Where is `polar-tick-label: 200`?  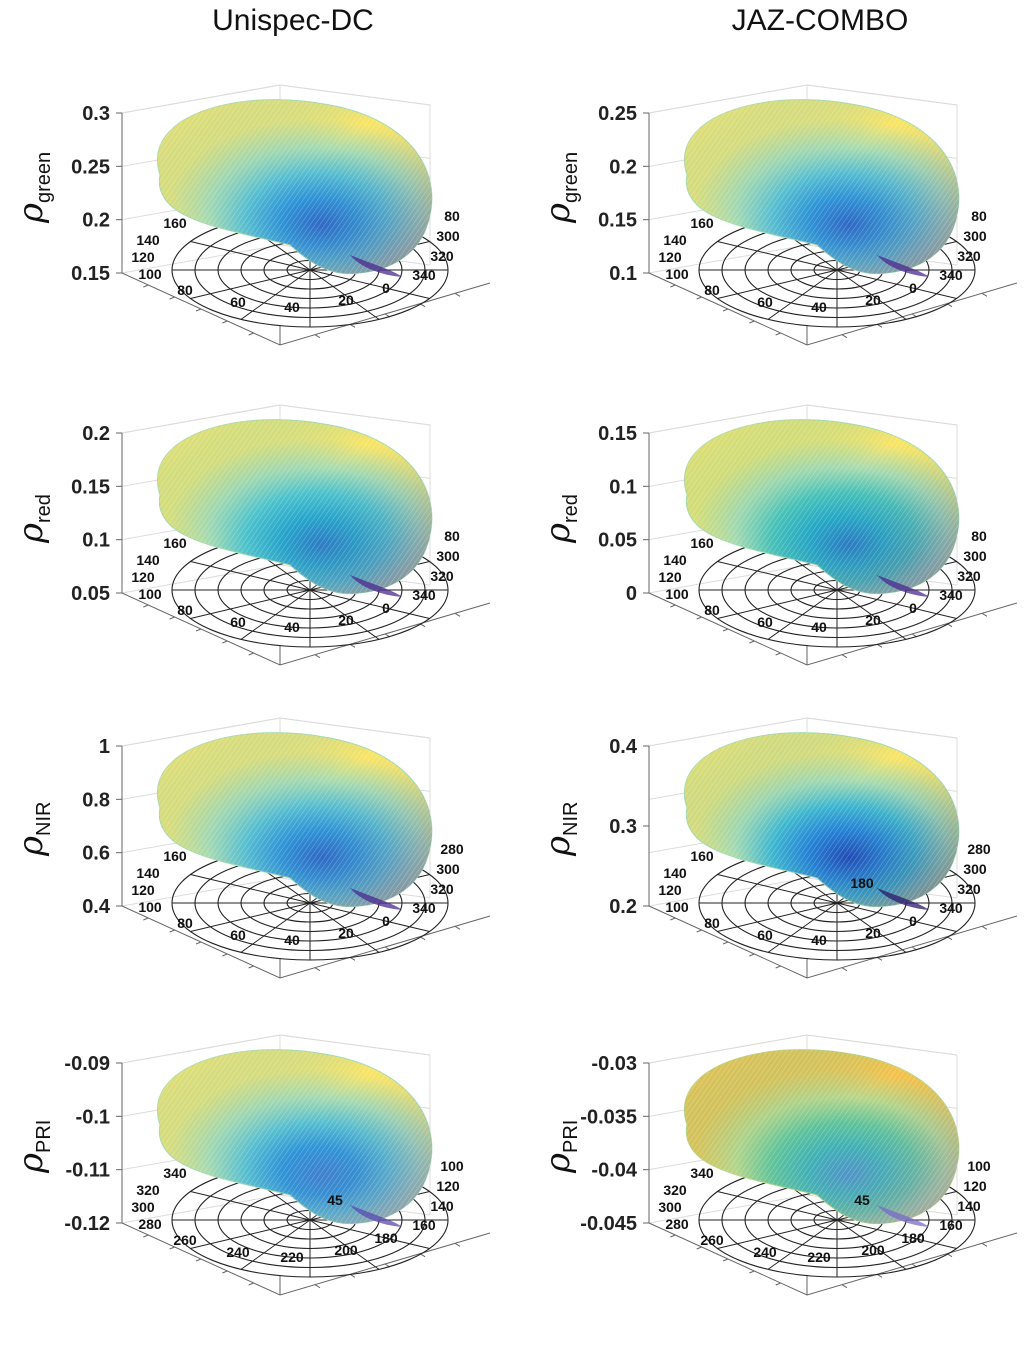
polar-tick-label: 200 is located at coordinates (873, 1250).